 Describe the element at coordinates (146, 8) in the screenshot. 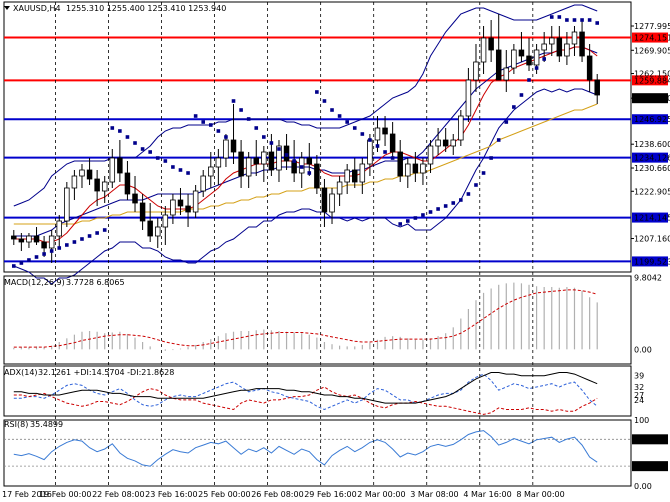

I see `ohlc-values: 1255.310 1255.400 1253.410 1253.940` at that location.